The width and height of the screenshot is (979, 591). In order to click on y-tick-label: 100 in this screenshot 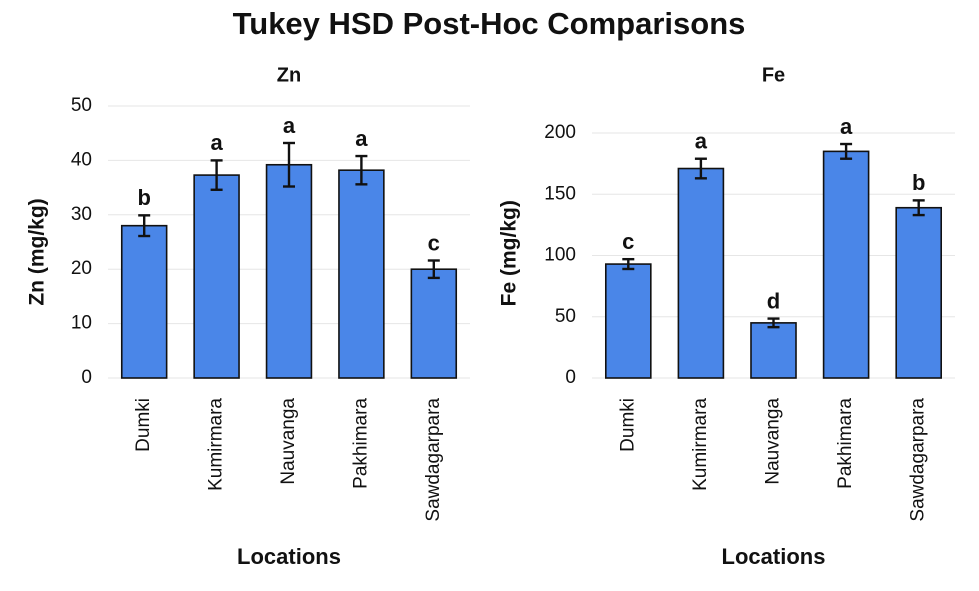, I will do `click(560, 255)`.